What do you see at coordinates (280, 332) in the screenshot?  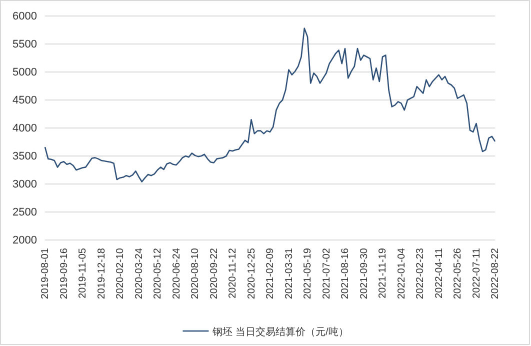 I see `legend-label: 钢坯 当日交易结算价（元/吨）` at bounding box center [280, 332].